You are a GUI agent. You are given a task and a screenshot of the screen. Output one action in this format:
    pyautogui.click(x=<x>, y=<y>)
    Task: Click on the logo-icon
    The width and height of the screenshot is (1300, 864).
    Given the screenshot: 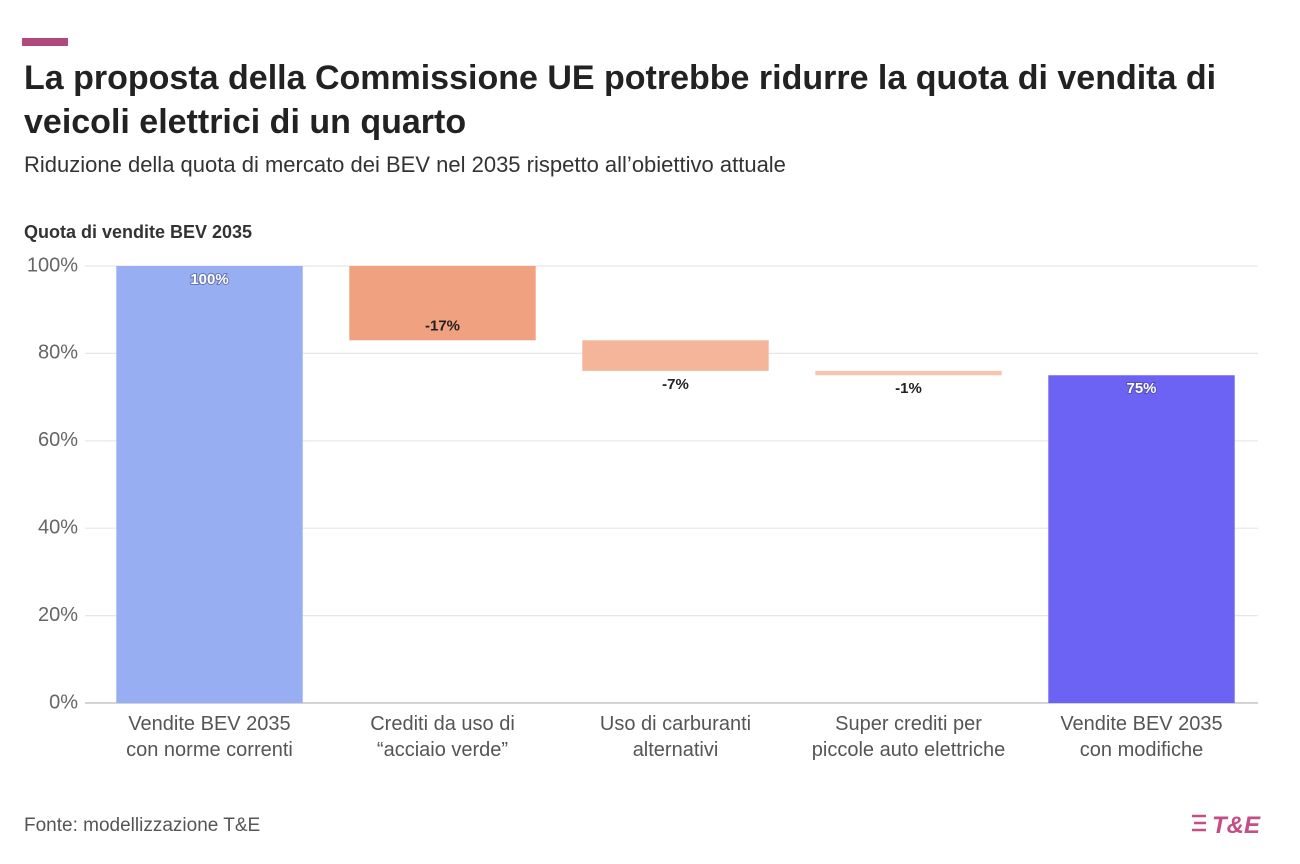 What is the action you would take?
    pyautogui.click(x=1199, y=823)
    